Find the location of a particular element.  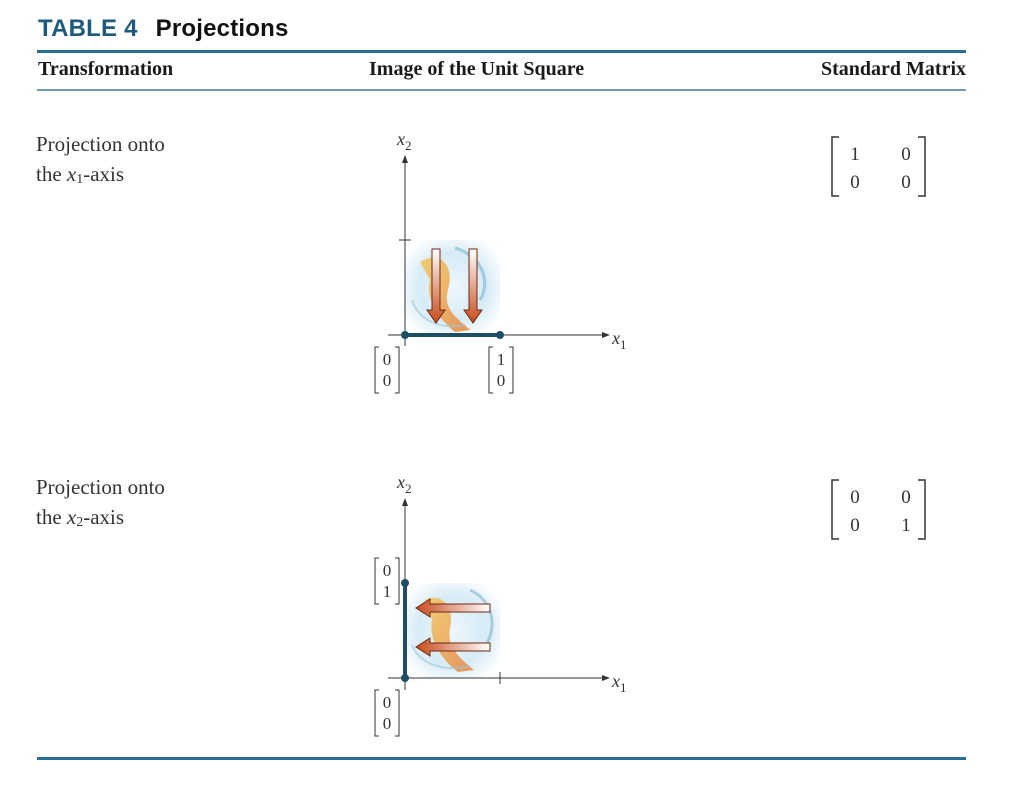

vector-label-10-fig1: 1 0 is located at coordinates (501, 370).